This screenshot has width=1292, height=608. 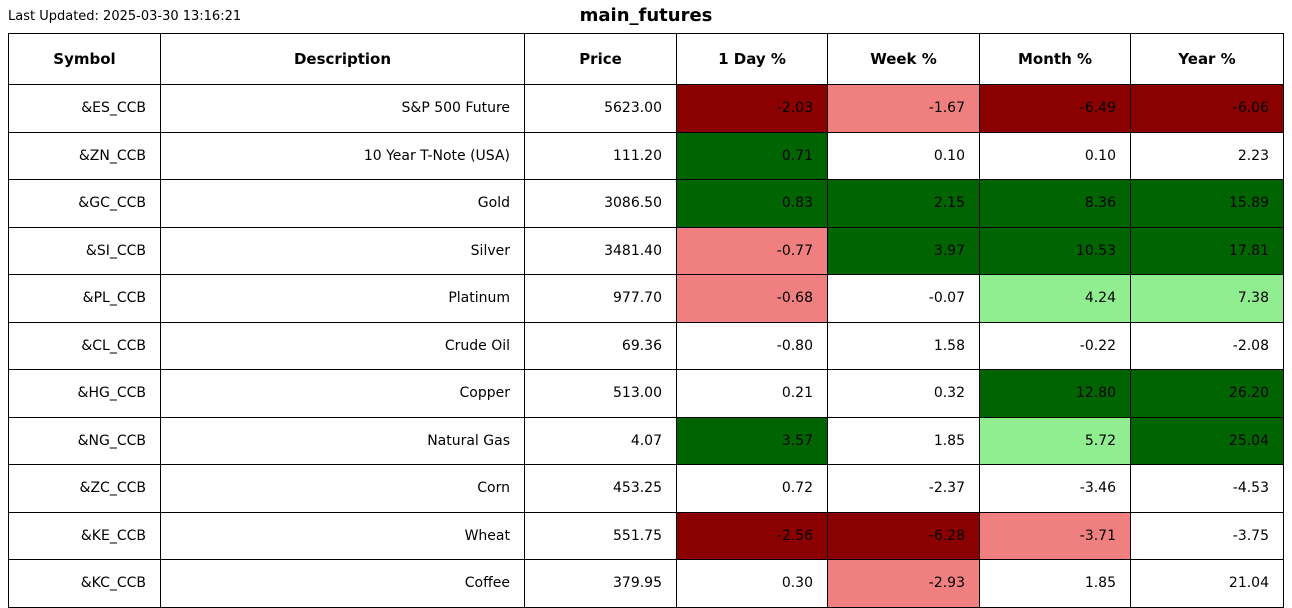 I want to click on symbol-cell: &PL_CCB, so click(x=84, y=298).